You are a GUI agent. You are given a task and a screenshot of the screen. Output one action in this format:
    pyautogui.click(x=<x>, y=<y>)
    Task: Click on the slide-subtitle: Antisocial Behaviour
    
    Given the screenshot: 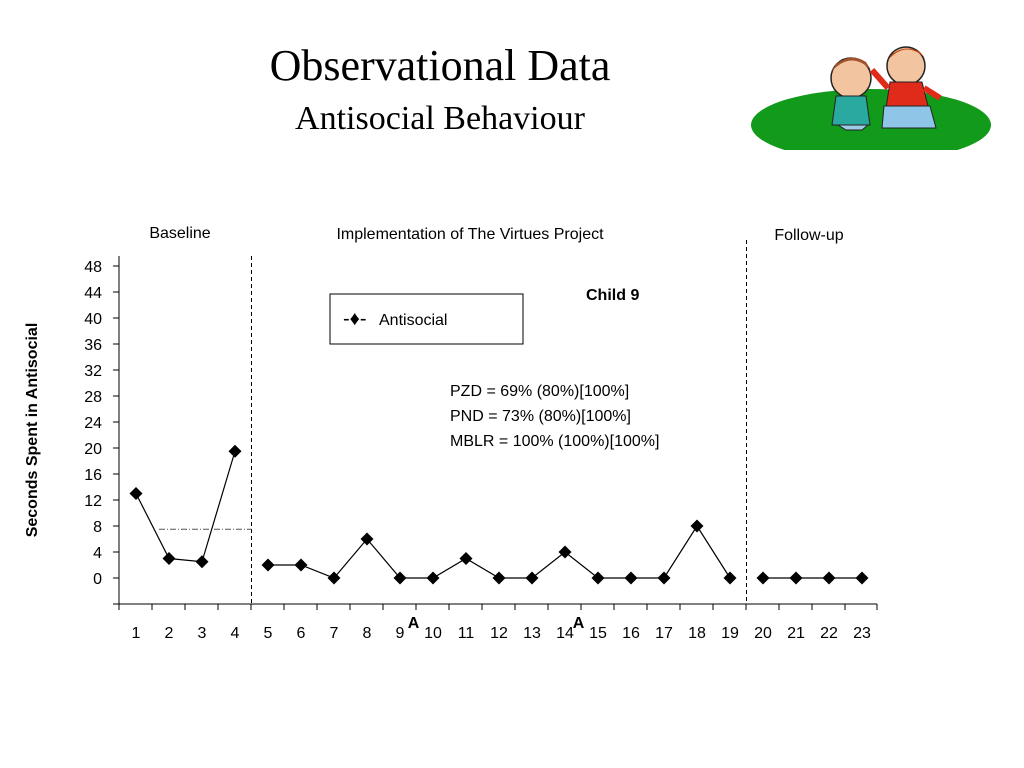 What is the action you would take?
    pyautogui.click(x=440, y=118)
    